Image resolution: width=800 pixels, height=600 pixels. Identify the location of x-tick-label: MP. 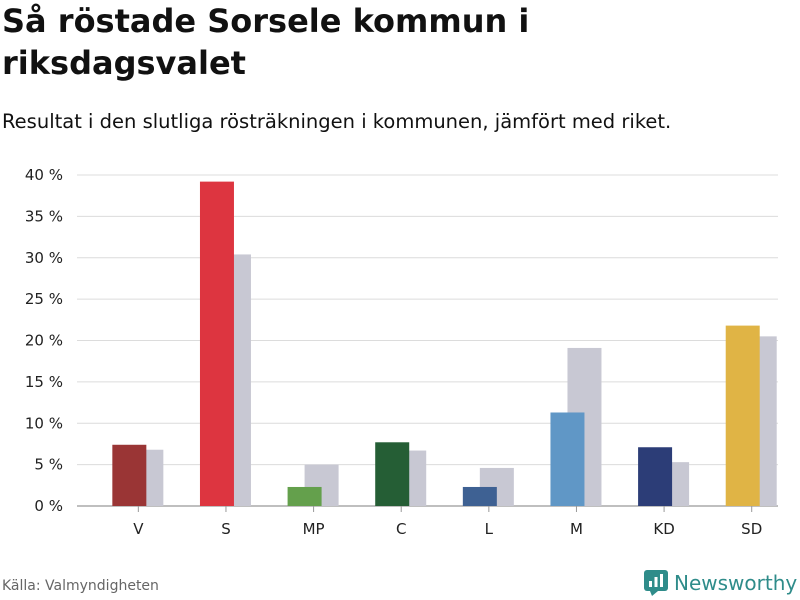
(314, 529).